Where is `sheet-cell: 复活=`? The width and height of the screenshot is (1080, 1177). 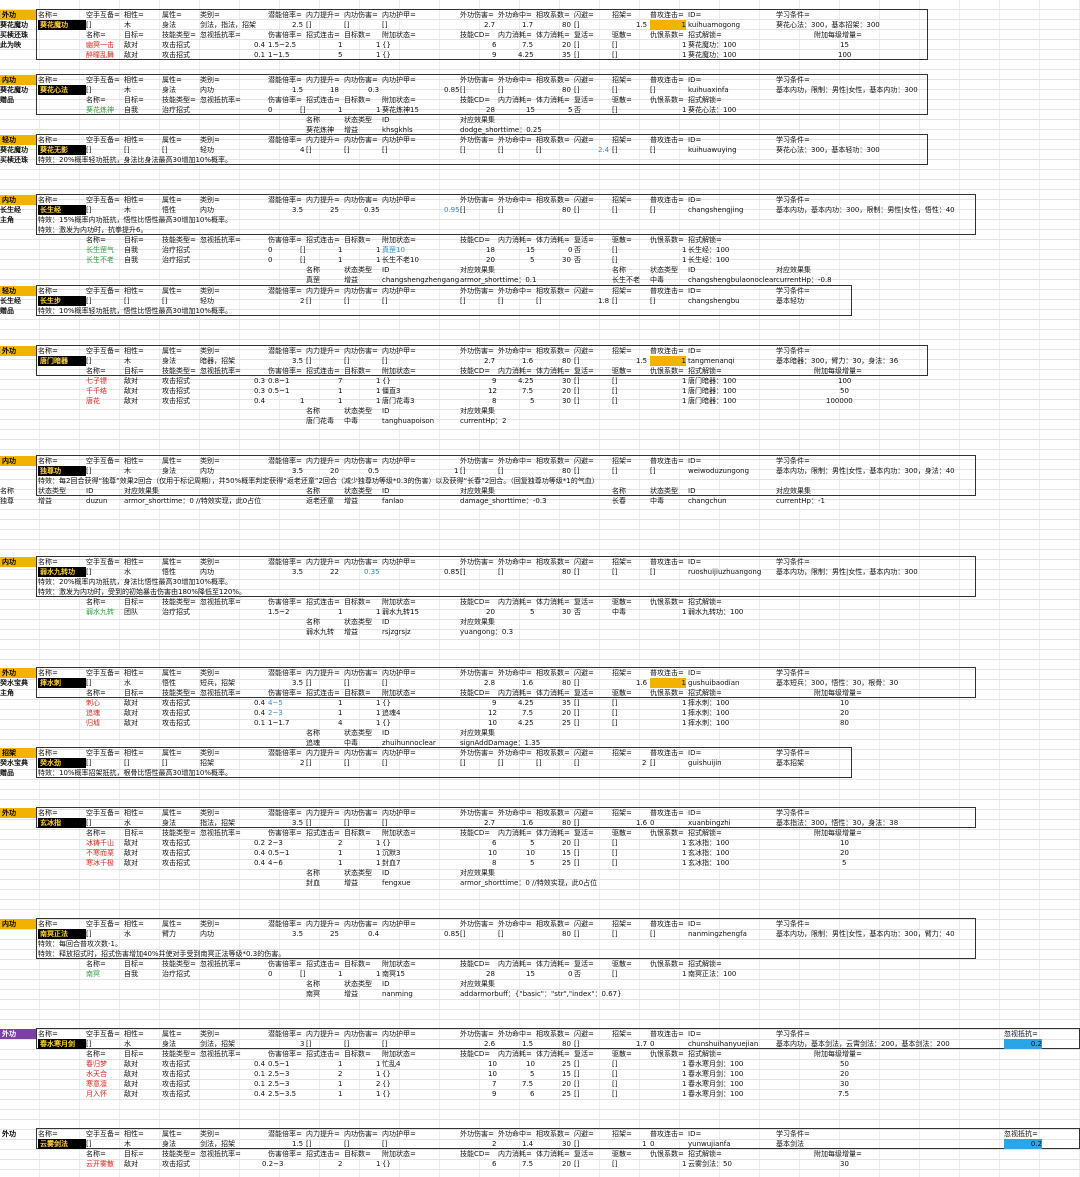 sheet-cell: 复活= is located at coordinates (584, 833).